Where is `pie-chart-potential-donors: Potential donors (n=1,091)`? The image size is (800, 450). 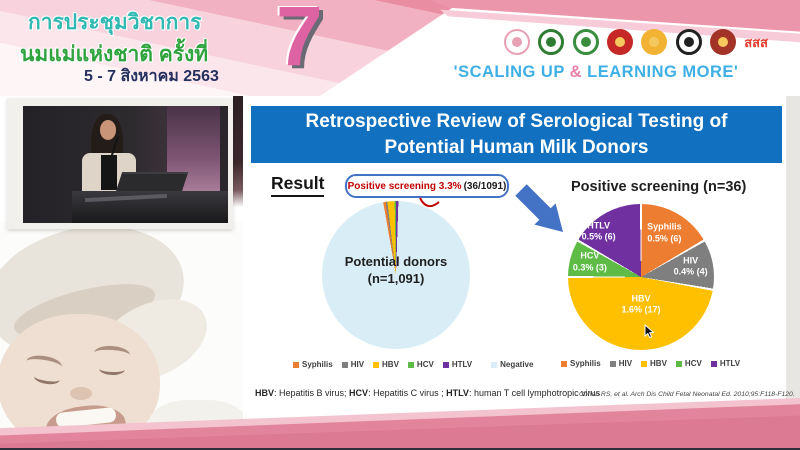 pie-chart-potential-donors: Potential donors (n=1,091) is located at coordinates (396, 275).